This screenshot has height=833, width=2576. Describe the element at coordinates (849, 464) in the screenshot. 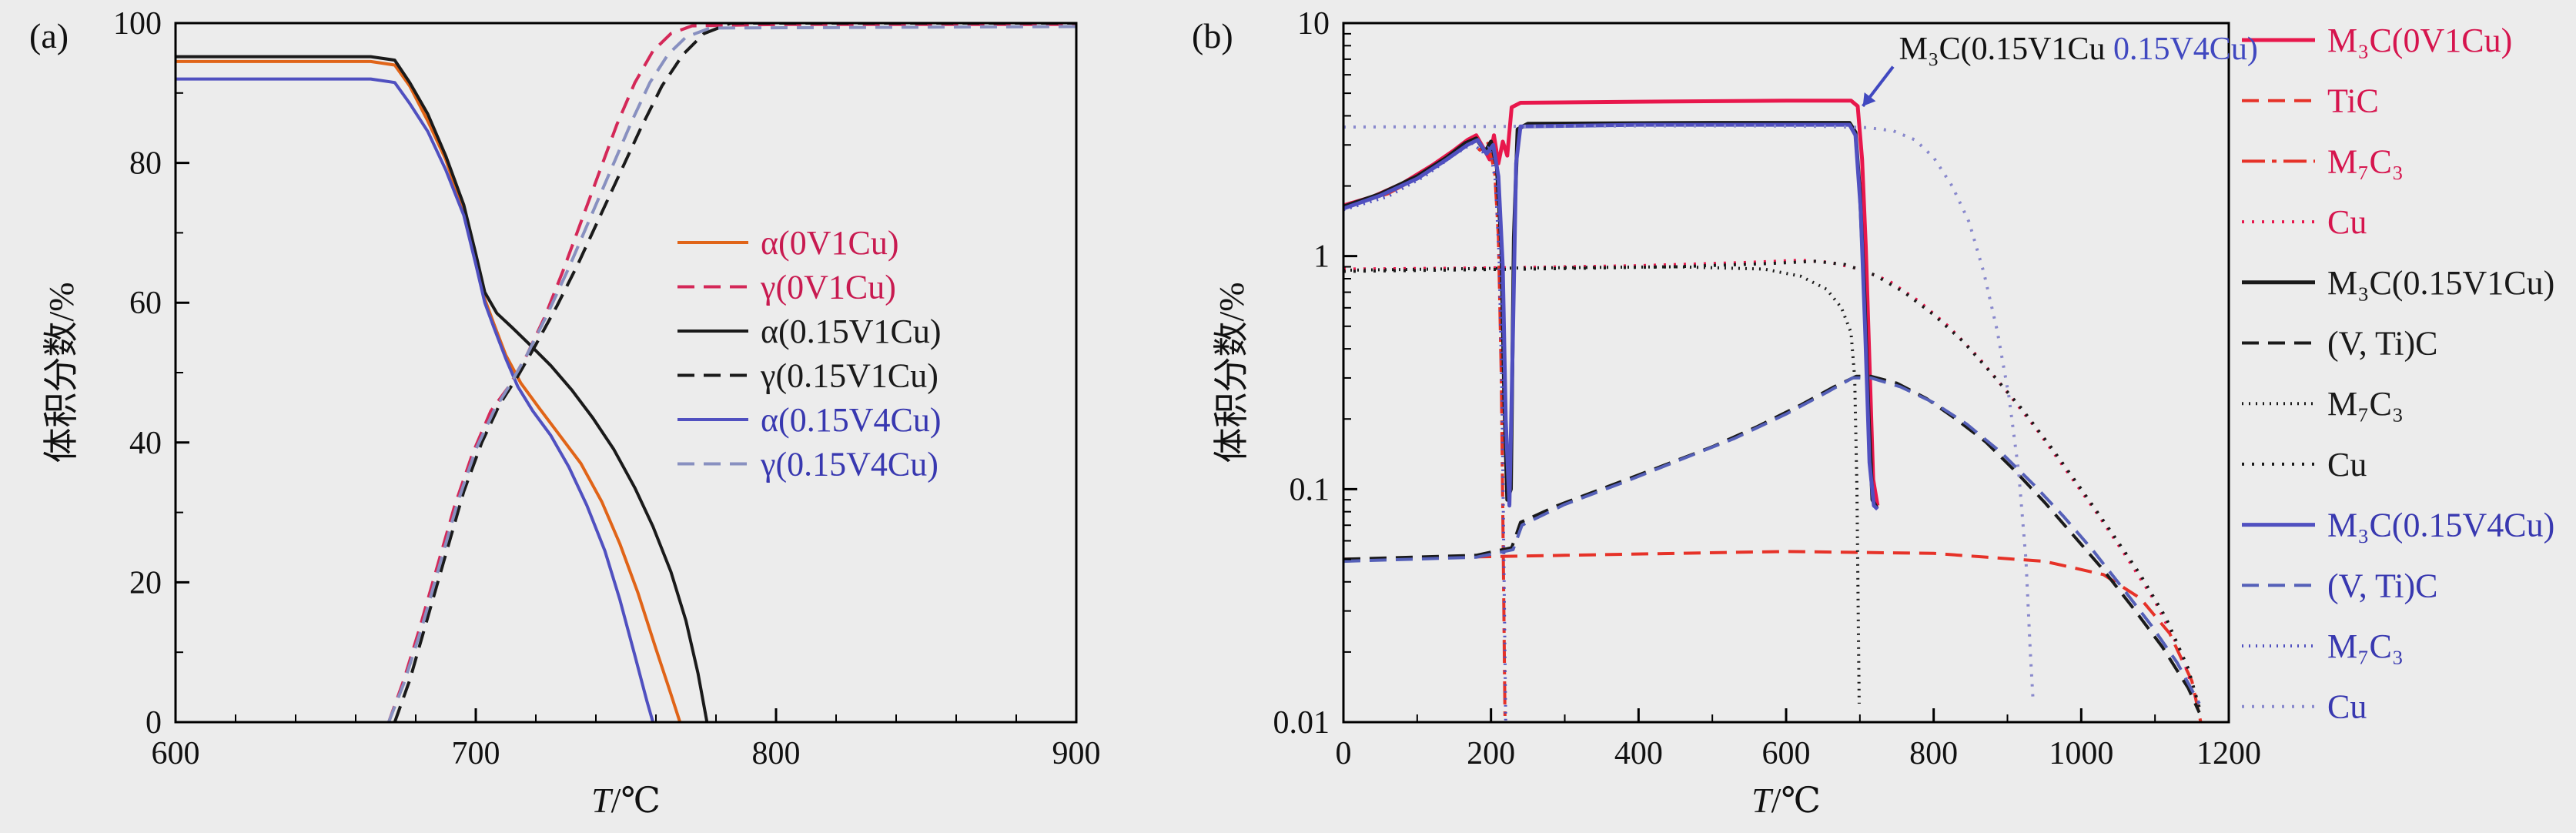

I see `legend-label: γ(0.15V4Cu)` at that location.